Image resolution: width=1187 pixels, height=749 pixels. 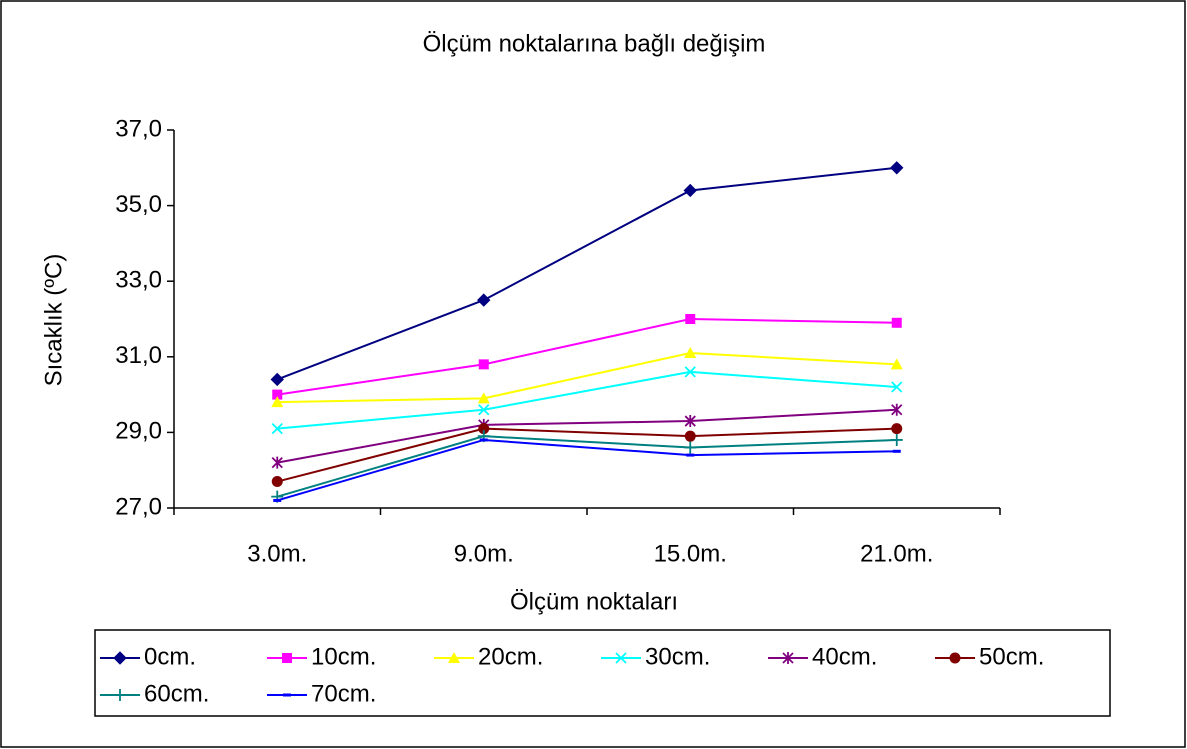 I want to click on chart-title: Ölçüm noktalarına bağlı değişim, so click(x=594, y=43).